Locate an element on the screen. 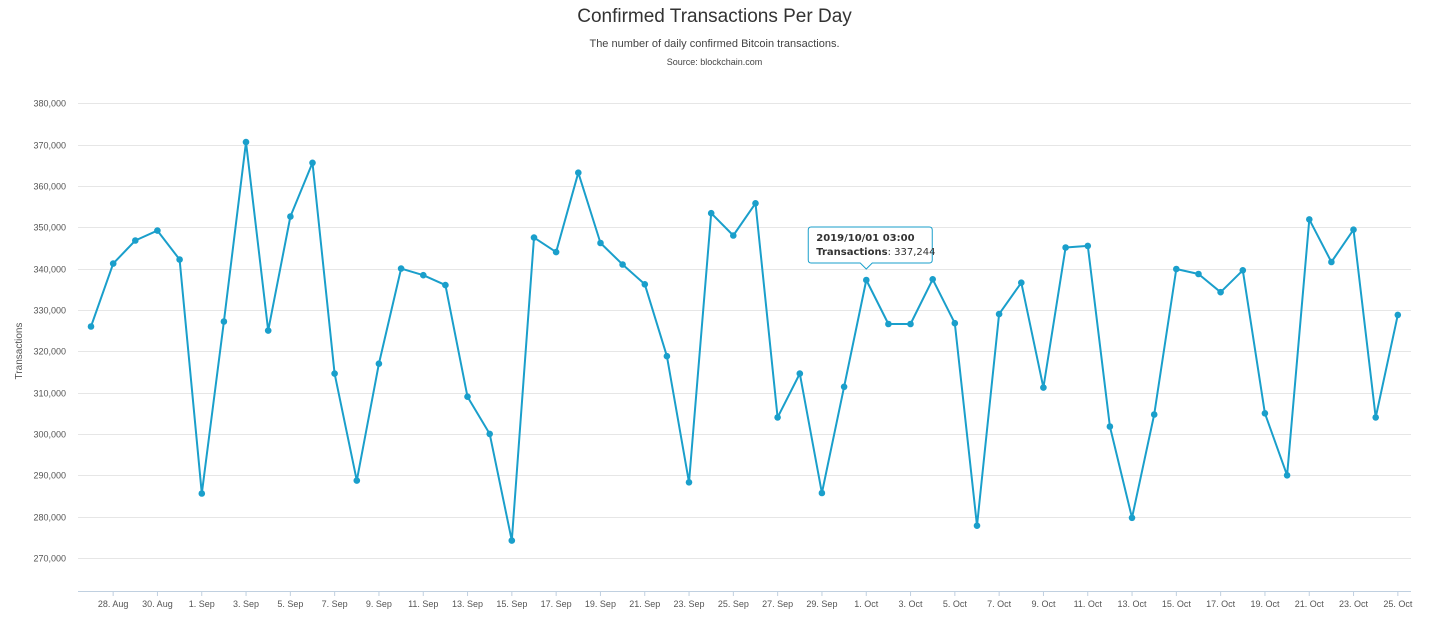 The width and height of the screenshot is (1429, 620). x-tick-label: 30. Aug is located at coordinates (157, 604).